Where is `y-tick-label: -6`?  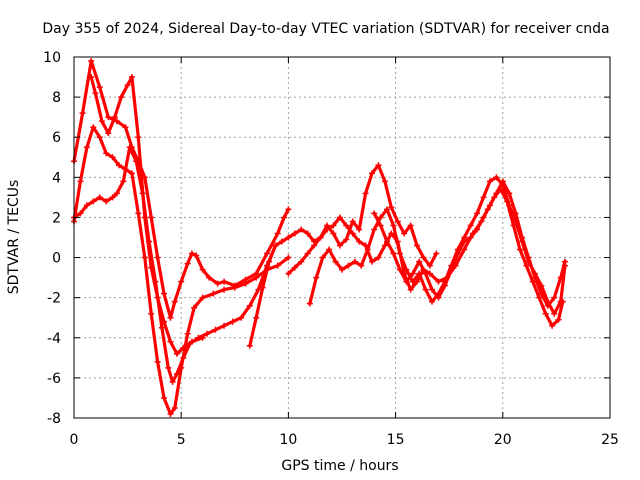 y-tick-label: -6 is located at coordinates (54, 379).